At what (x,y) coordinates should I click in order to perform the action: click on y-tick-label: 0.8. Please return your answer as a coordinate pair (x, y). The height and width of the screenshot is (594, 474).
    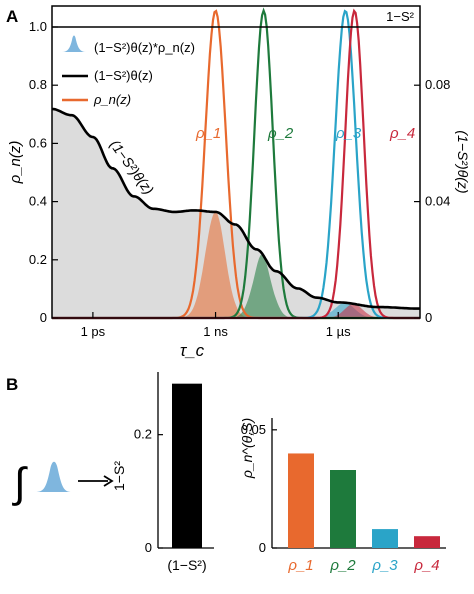
    Looking at the image, I should click on (38, 84).